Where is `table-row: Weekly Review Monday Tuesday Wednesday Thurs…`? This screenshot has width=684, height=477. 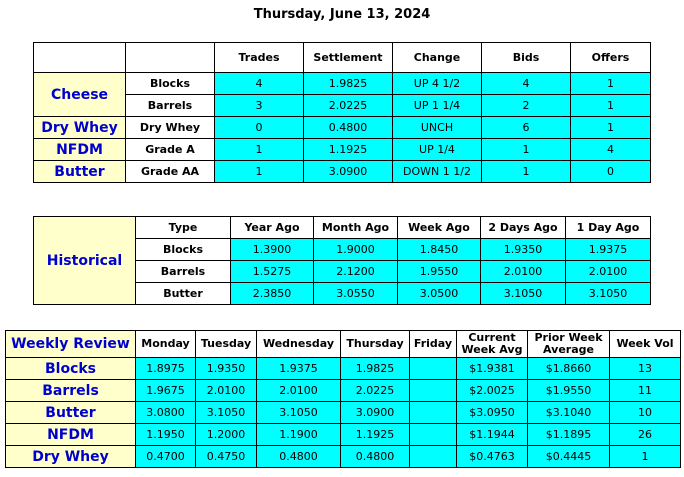 table-row: Weekly Review Monday Tuesday Wednesday Thurs… is located at coordinates (343, 344).